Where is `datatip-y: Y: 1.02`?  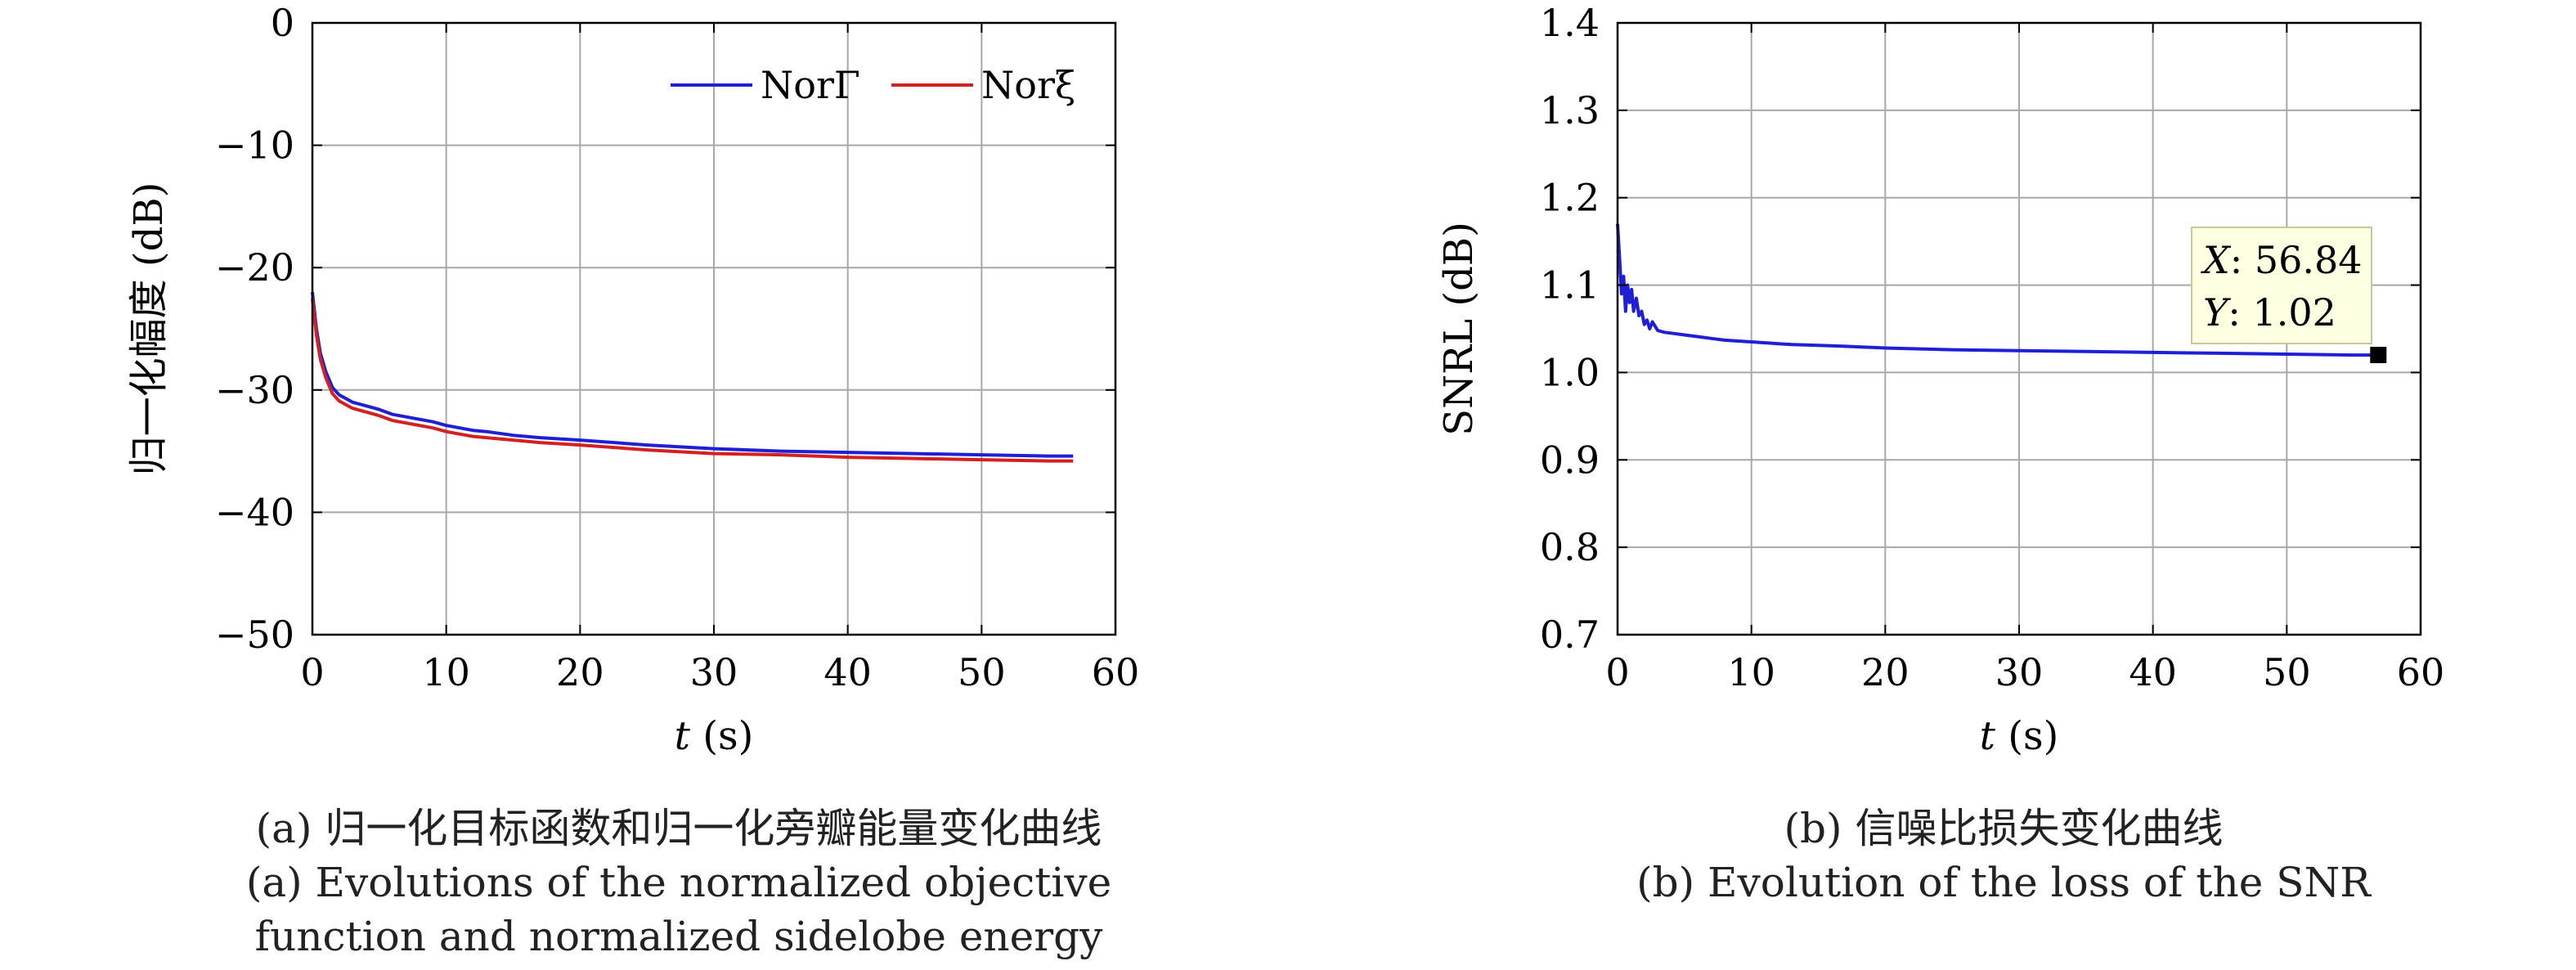
datatip-y: Y: 1.02 is located at coordinates (2269, 312).